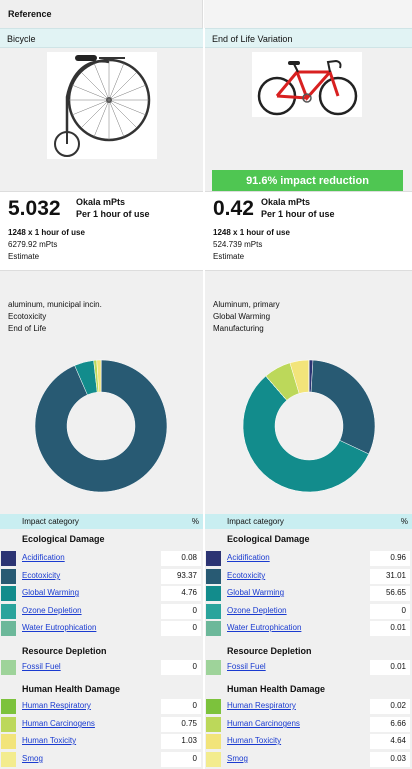 The image size is (412, 769). I want to click on group-heading-ecological: Ecological Damage, so click(63, 539).